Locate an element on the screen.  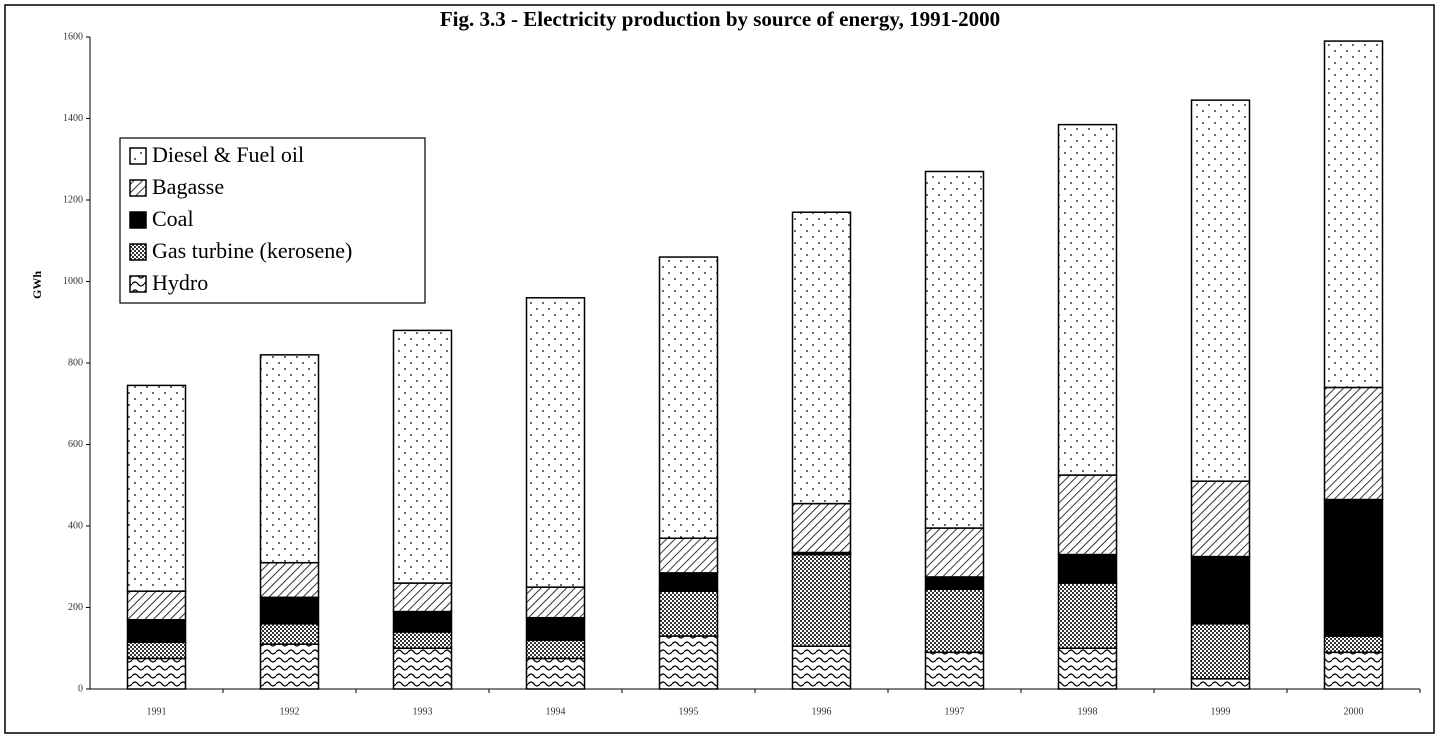
x-tick-label: 1992 is located at coordinates (290, 711).